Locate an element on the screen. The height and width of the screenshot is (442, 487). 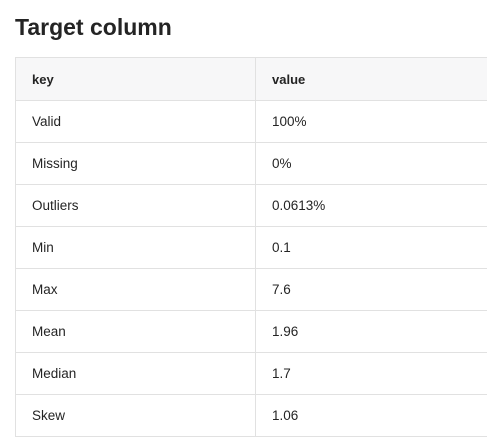
table-row: Outliers 0.0613% is located at coordinates (251, 205).